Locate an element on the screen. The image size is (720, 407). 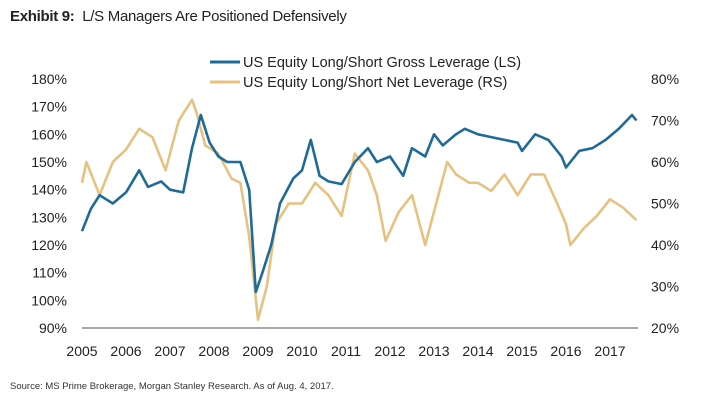
title-text: L/S Managers Are Positioned Defensively is located at coordinates (214, 16).